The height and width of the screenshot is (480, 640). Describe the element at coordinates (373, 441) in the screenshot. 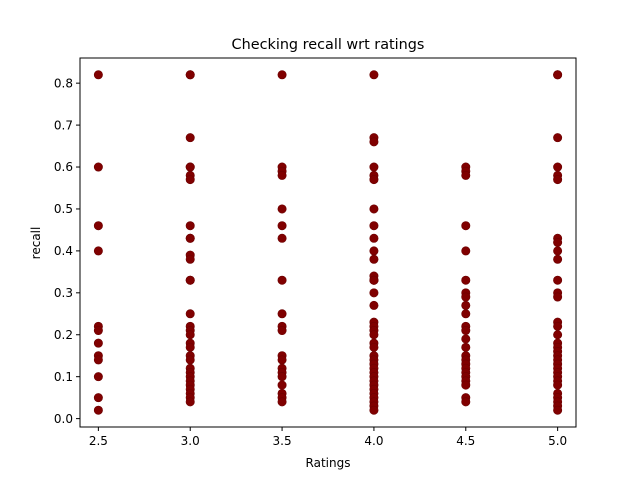

I see `x-tick-label: 4.0` at that location.